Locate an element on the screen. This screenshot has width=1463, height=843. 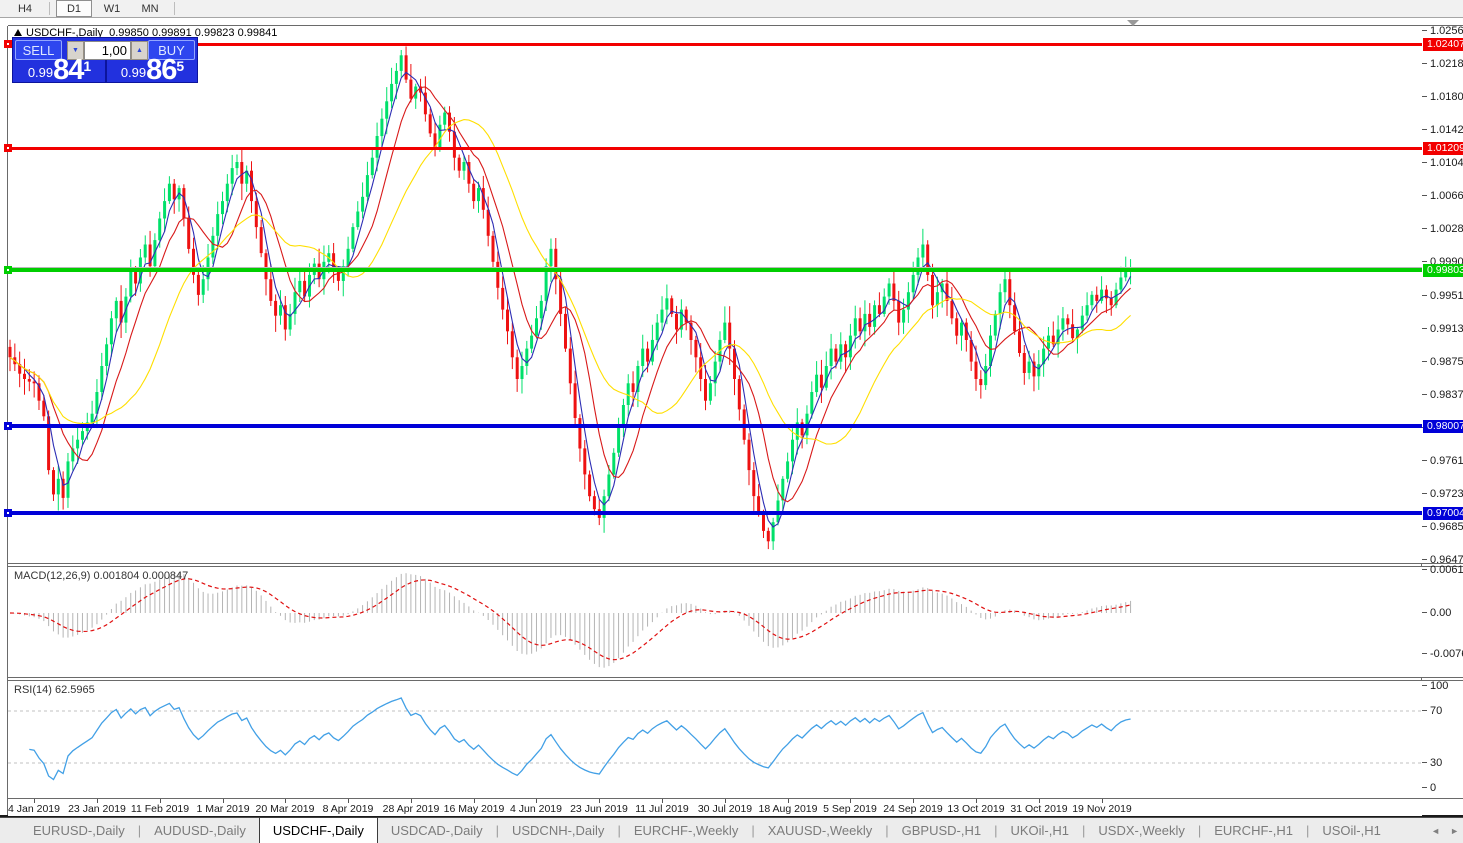
macd-pane: MACD(12,26,9) 0.001804 0.000847 is located at coordinates (715, 622).